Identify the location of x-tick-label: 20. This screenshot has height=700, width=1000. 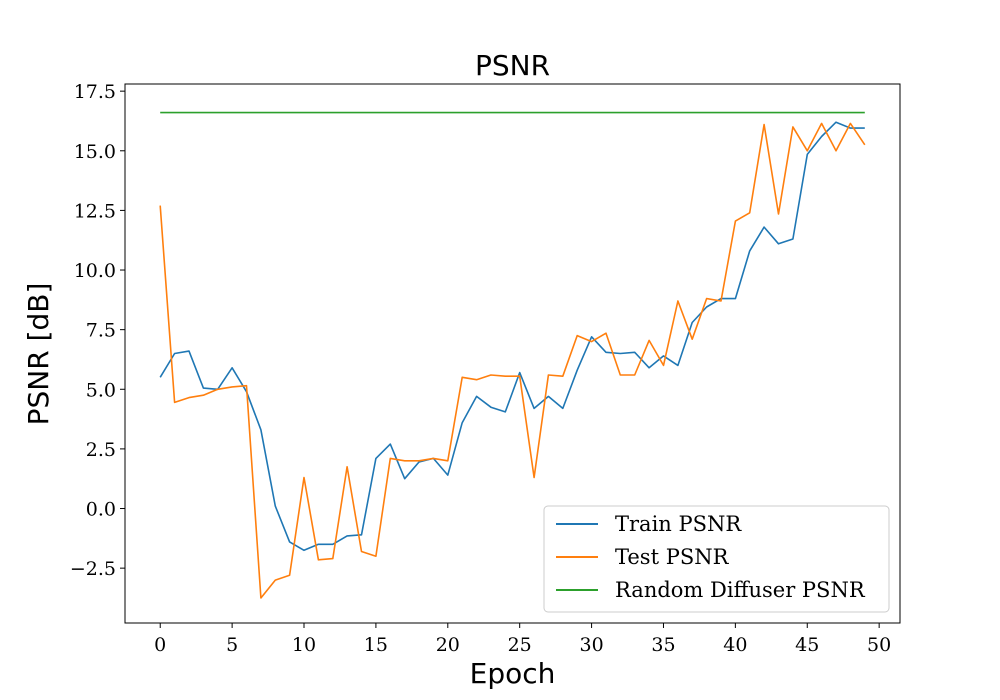
(448, 645).